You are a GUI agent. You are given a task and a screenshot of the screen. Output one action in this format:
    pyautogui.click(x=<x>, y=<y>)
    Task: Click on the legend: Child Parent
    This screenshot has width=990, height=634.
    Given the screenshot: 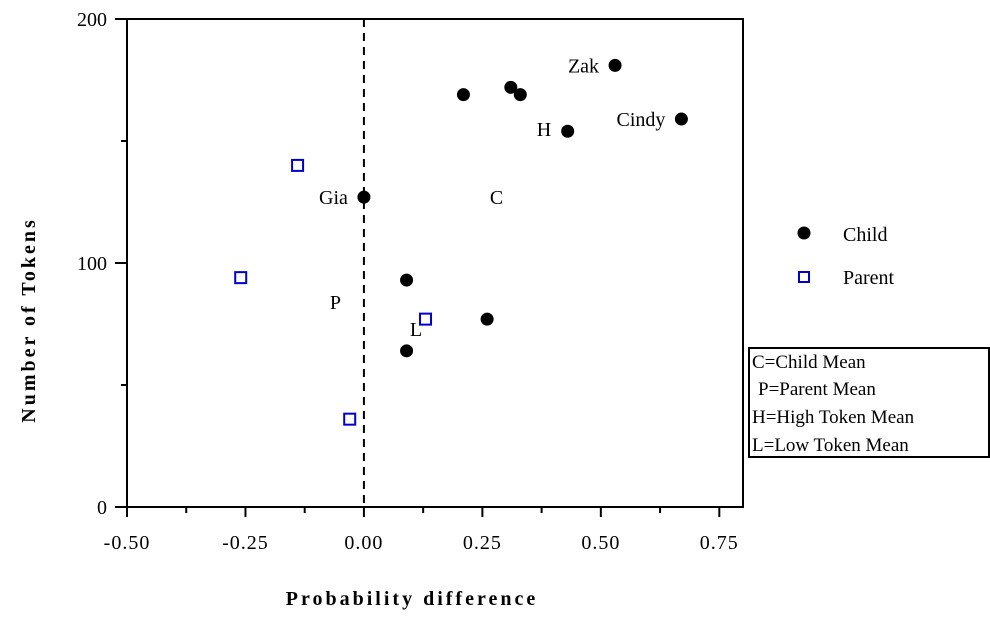 What is the action you would take?
    pyautogui.click(x=846, y=256)
    